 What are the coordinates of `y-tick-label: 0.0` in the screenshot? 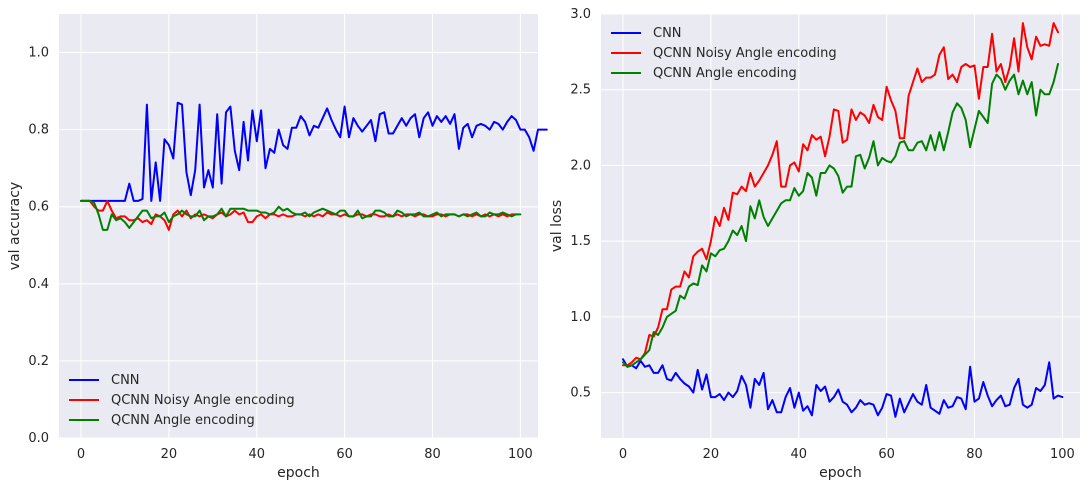 It's located at (38, 438).